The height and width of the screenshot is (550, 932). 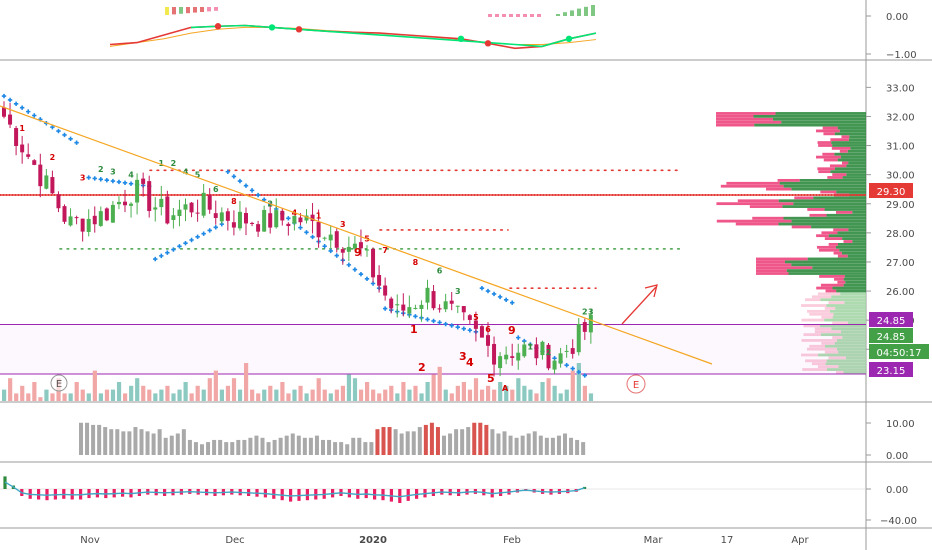 I want to click on time-axis: Nov Dec 2020 Feb Mar 17 Apr, so click(x=444, y=540).